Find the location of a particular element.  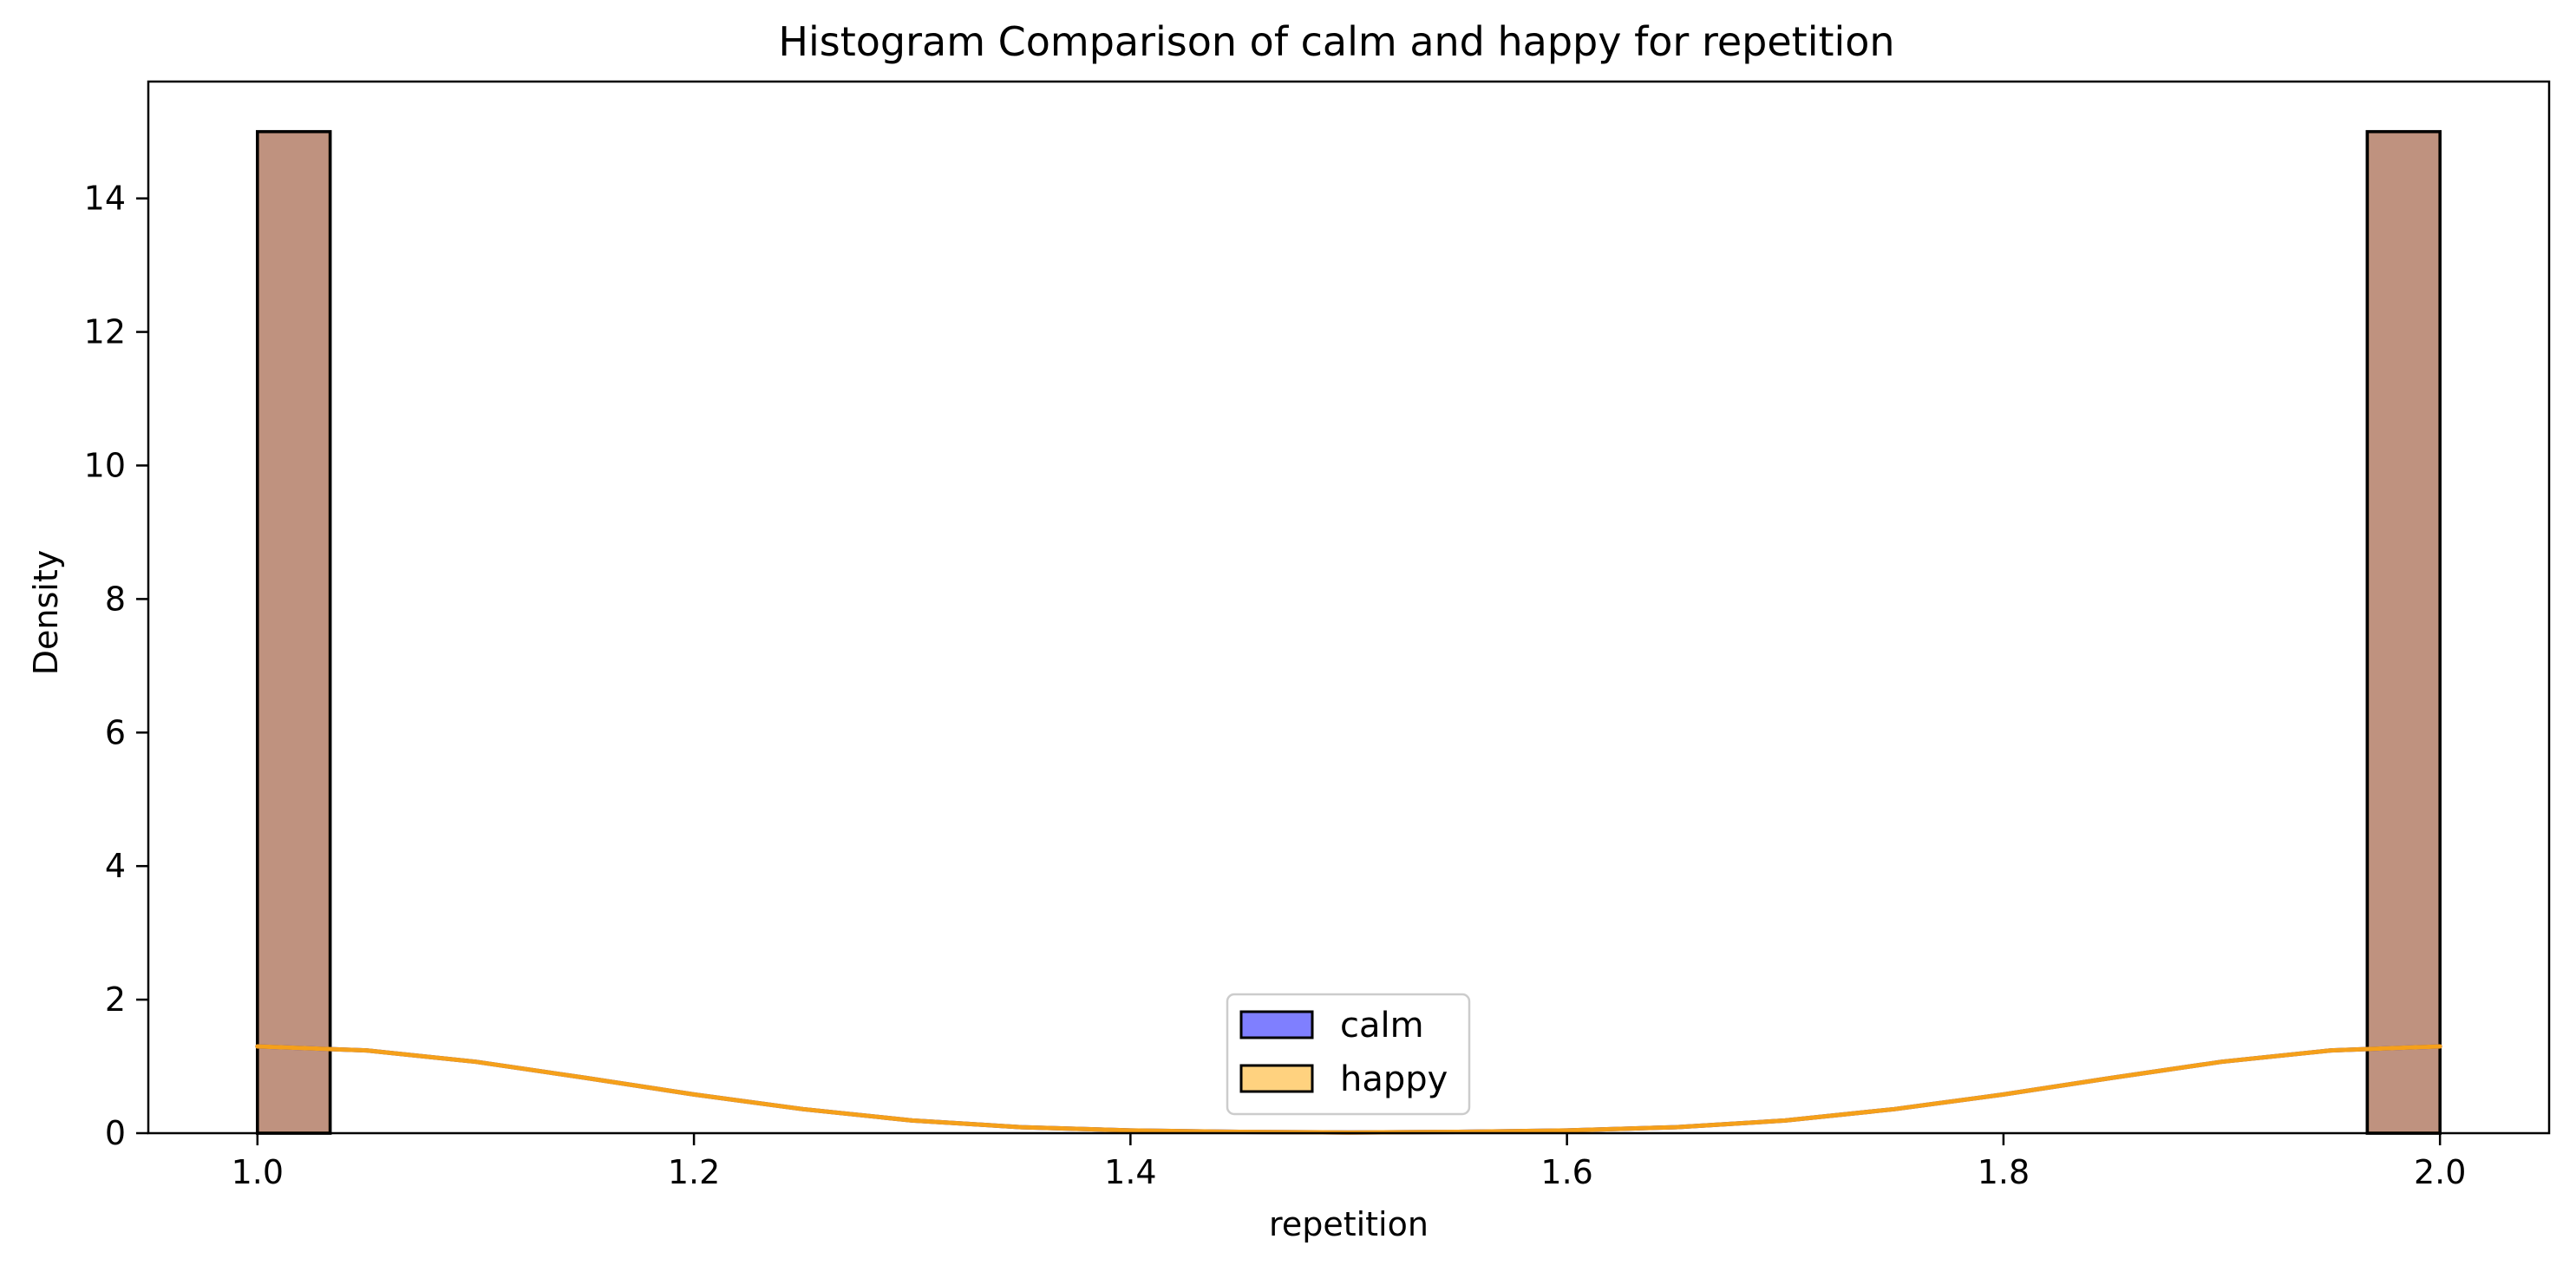

y-tick-label: 6 is located at coordinates (115, 732).